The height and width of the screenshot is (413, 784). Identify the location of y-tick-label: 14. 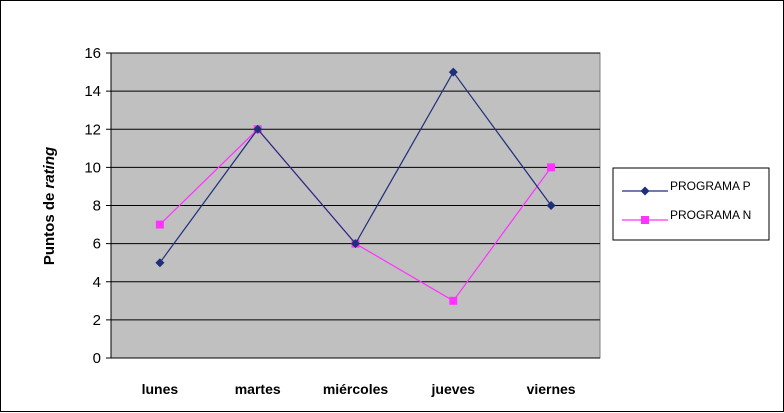
(92, 91).